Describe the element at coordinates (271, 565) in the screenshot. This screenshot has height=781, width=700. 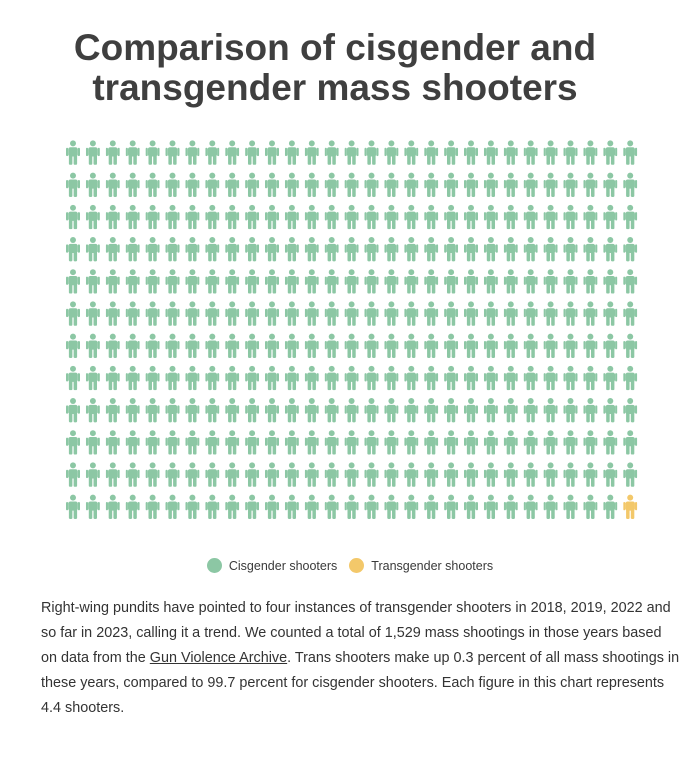
I see `legend-item-cisgender: Cisgender shooters` at that location.